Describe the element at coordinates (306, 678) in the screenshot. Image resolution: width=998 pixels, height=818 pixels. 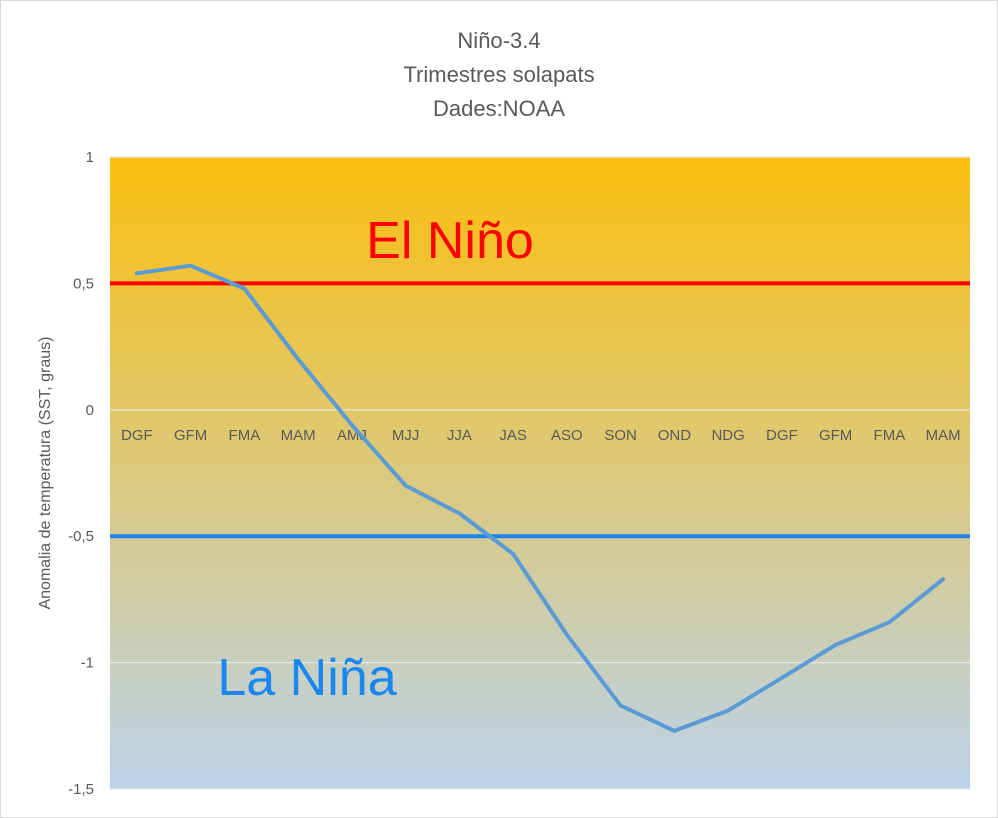
I see `la-nina-label: La Niña` at that location.